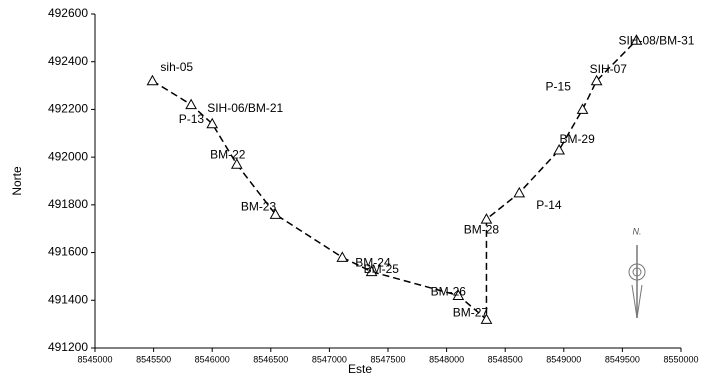 This screenshot has width=724, height=376. What do you see at coordinates (68, 61) in the screenshot?
I see `y-tick-label: 492400` at bounding box center [68, 61].